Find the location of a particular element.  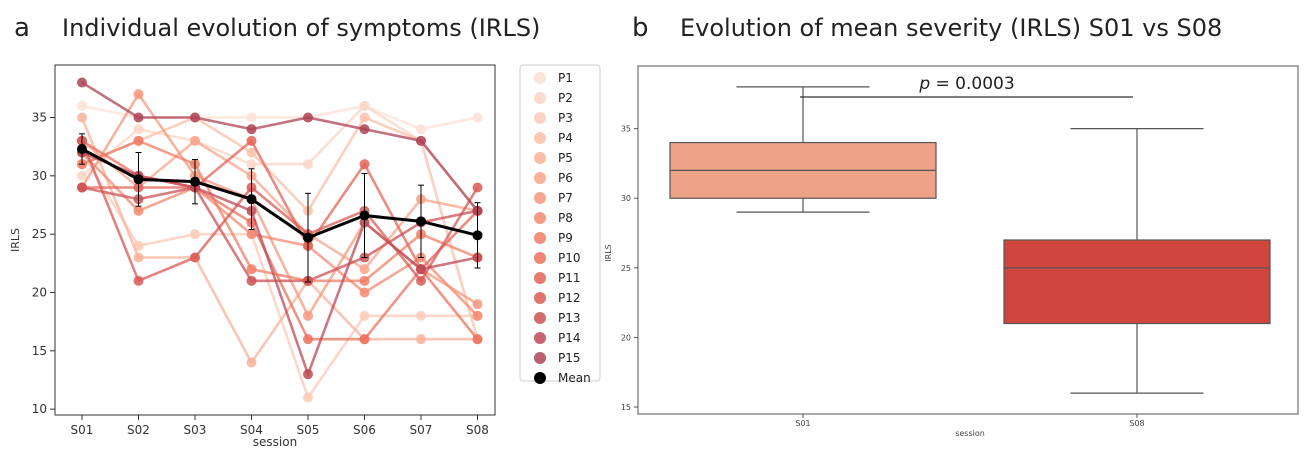

legend-label: P1 is located at coordinates (565, 78).